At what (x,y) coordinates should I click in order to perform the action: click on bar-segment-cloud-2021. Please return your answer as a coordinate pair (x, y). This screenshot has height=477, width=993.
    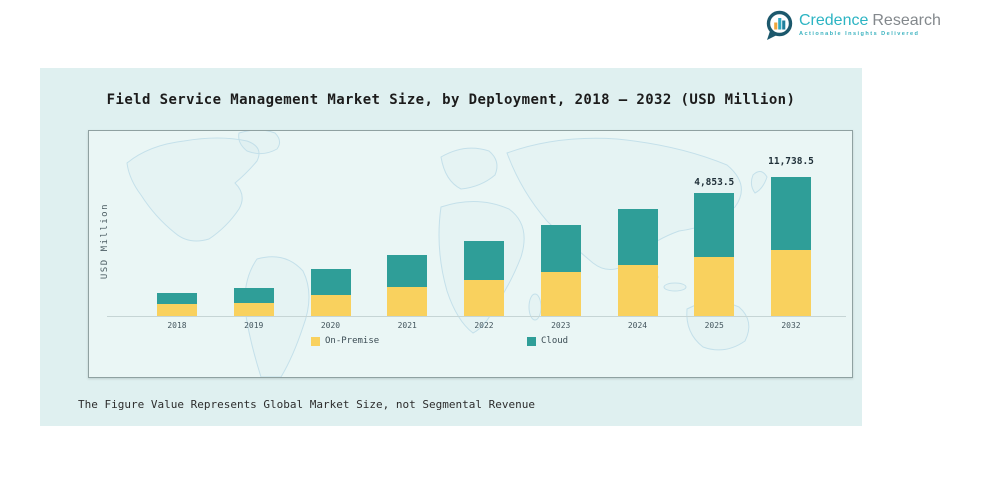
    Looking at the image, I should click on (407, 271).